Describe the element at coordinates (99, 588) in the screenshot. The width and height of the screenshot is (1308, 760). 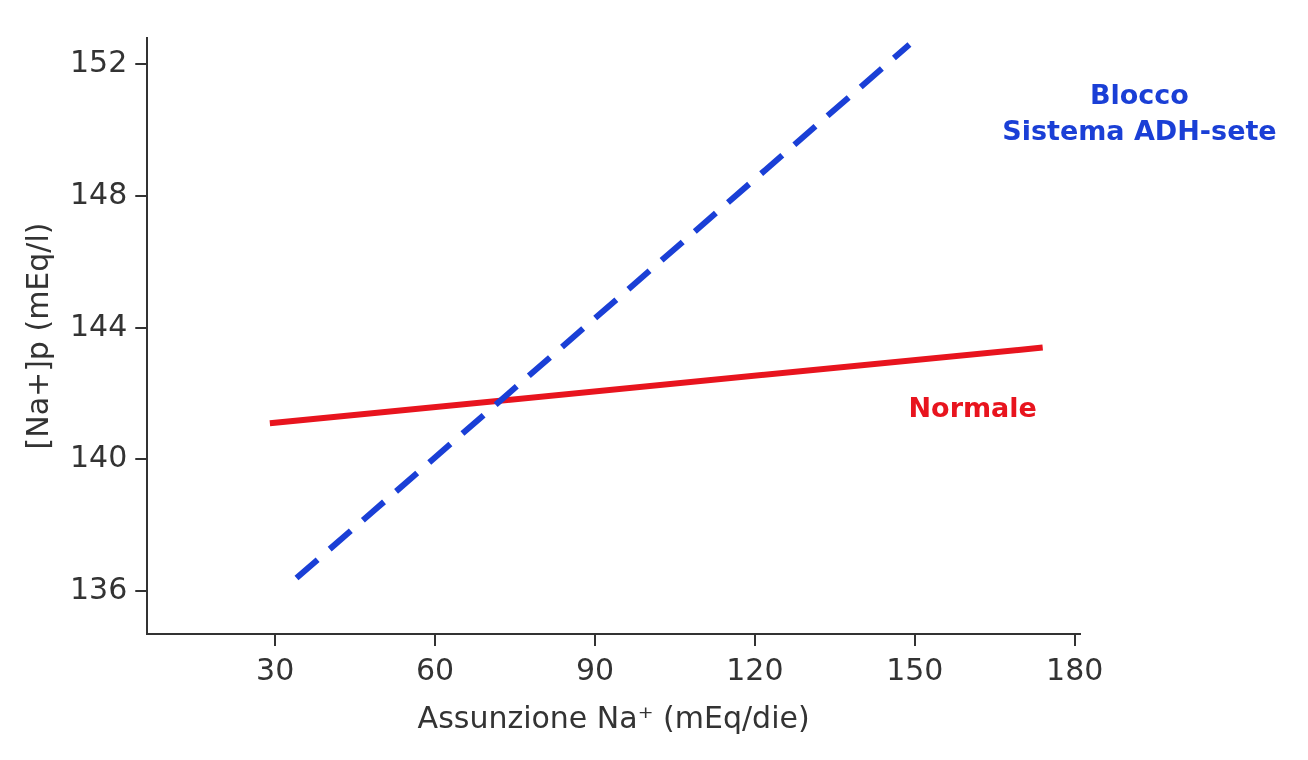
I see `y-tick-label: 136` at that location.